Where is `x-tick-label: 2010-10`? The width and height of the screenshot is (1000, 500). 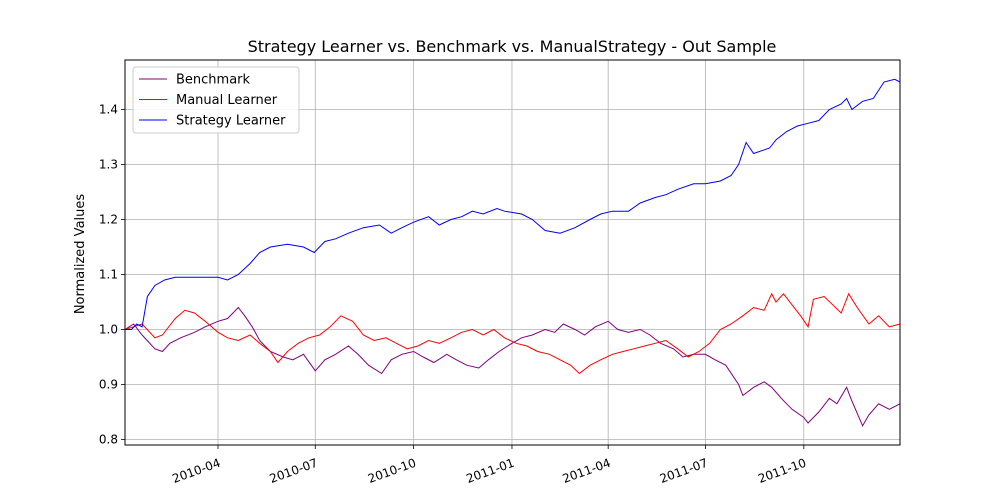 x-tick-label: 2010-10 is located at coordinates (392, 471).